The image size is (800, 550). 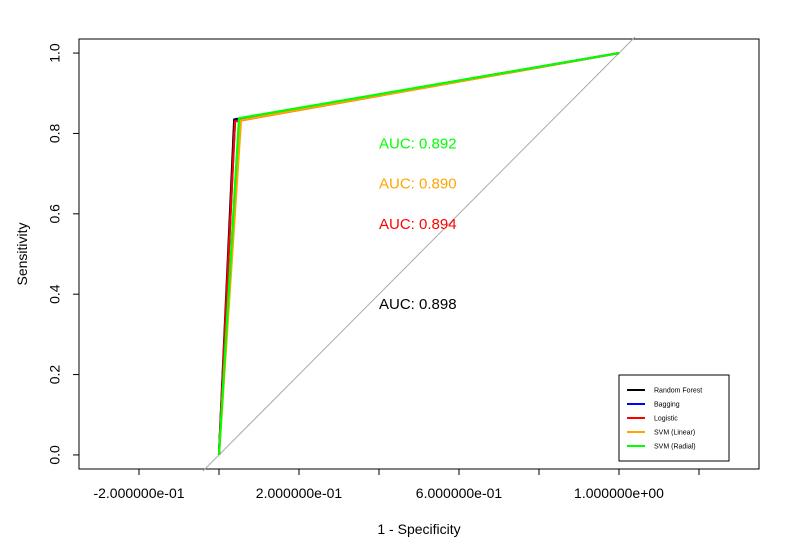 I want to click on y-tick-label: 0.6, so click(x=55, y=214).